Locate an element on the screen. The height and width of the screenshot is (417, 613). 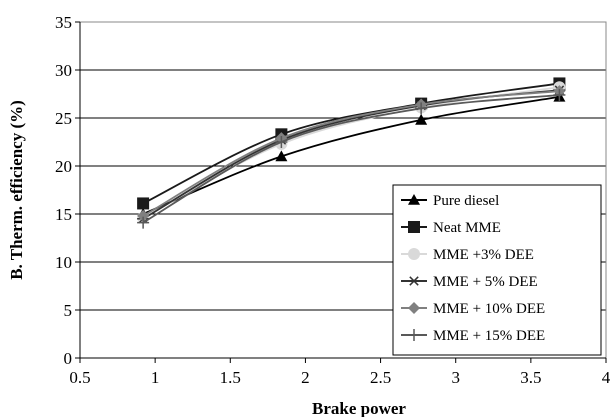
x-tick-label: 4 is located at coordinates (606, 377).